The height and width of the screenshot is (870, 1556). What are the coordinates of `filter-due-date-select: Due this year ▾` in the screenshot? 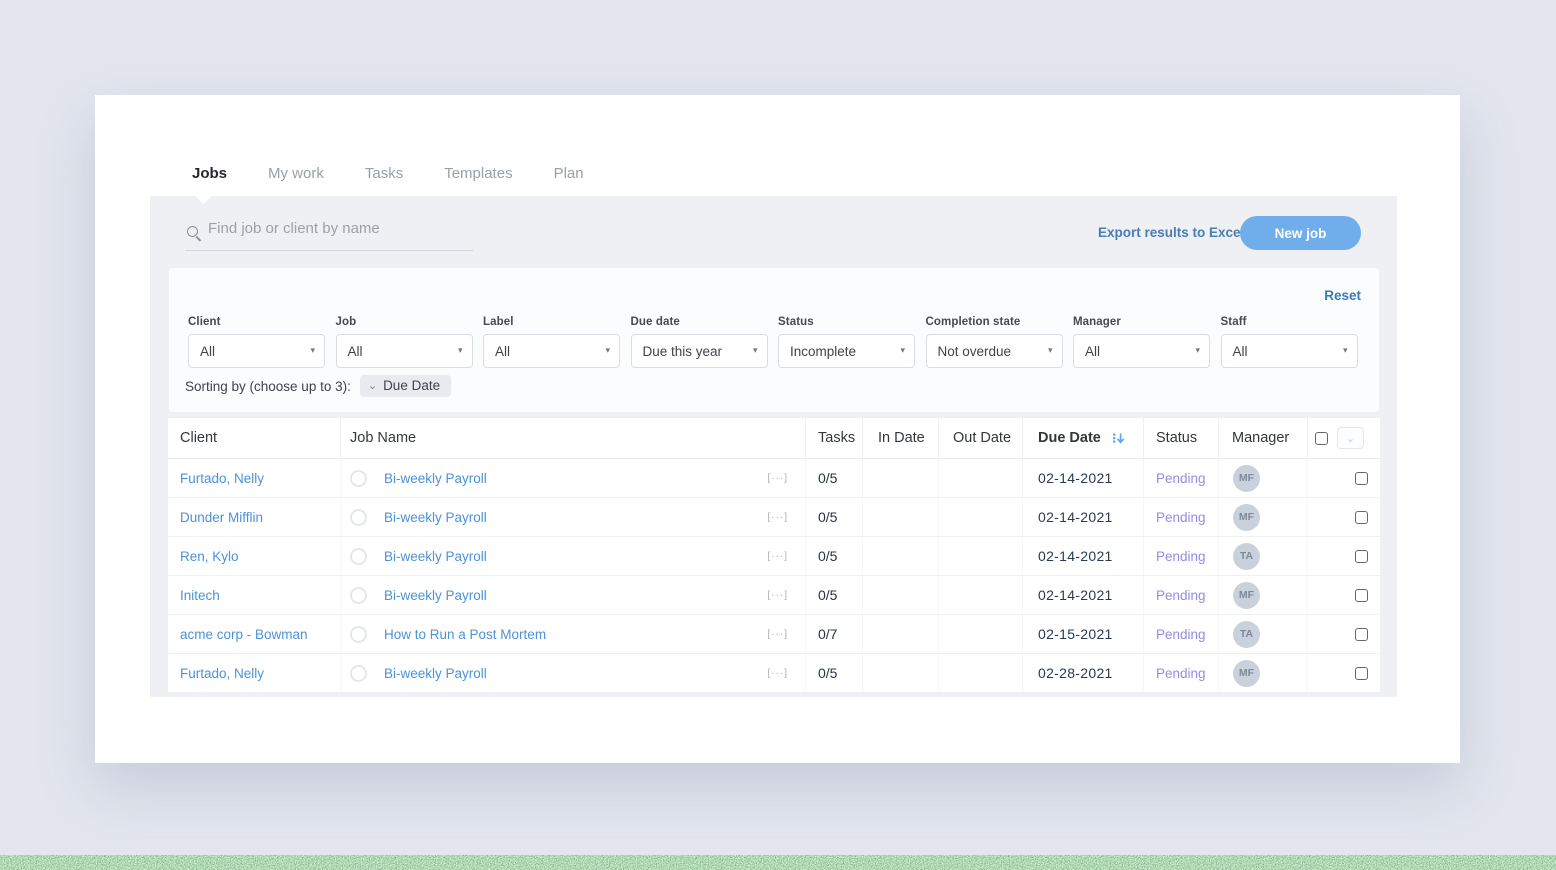 It's located at (699, 351).